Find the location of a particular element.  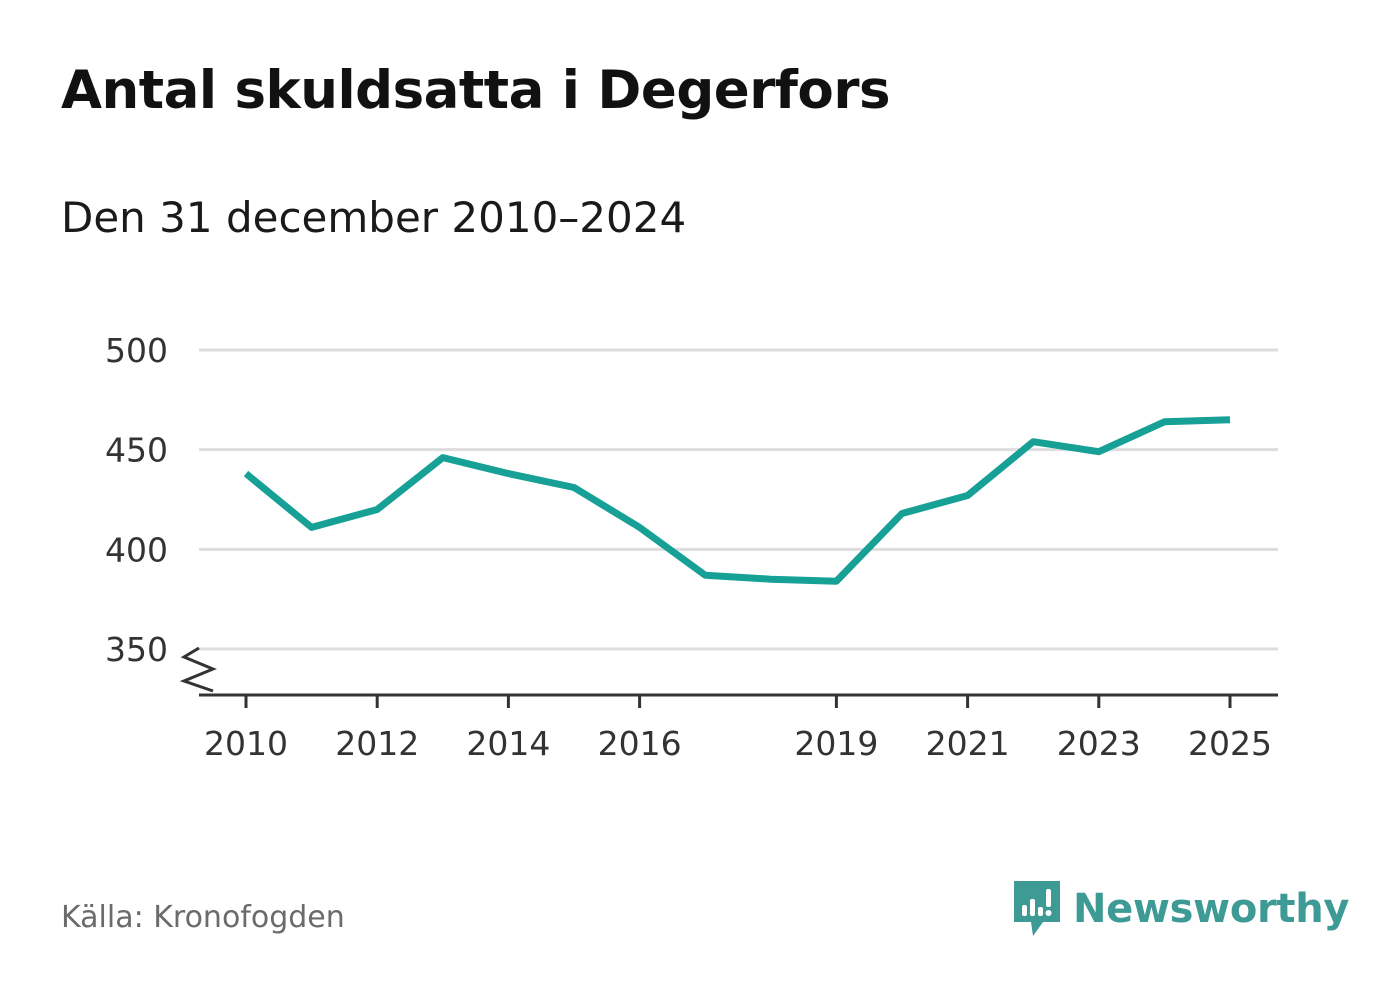

data-point-2014 is located at coordinates (508, 473).